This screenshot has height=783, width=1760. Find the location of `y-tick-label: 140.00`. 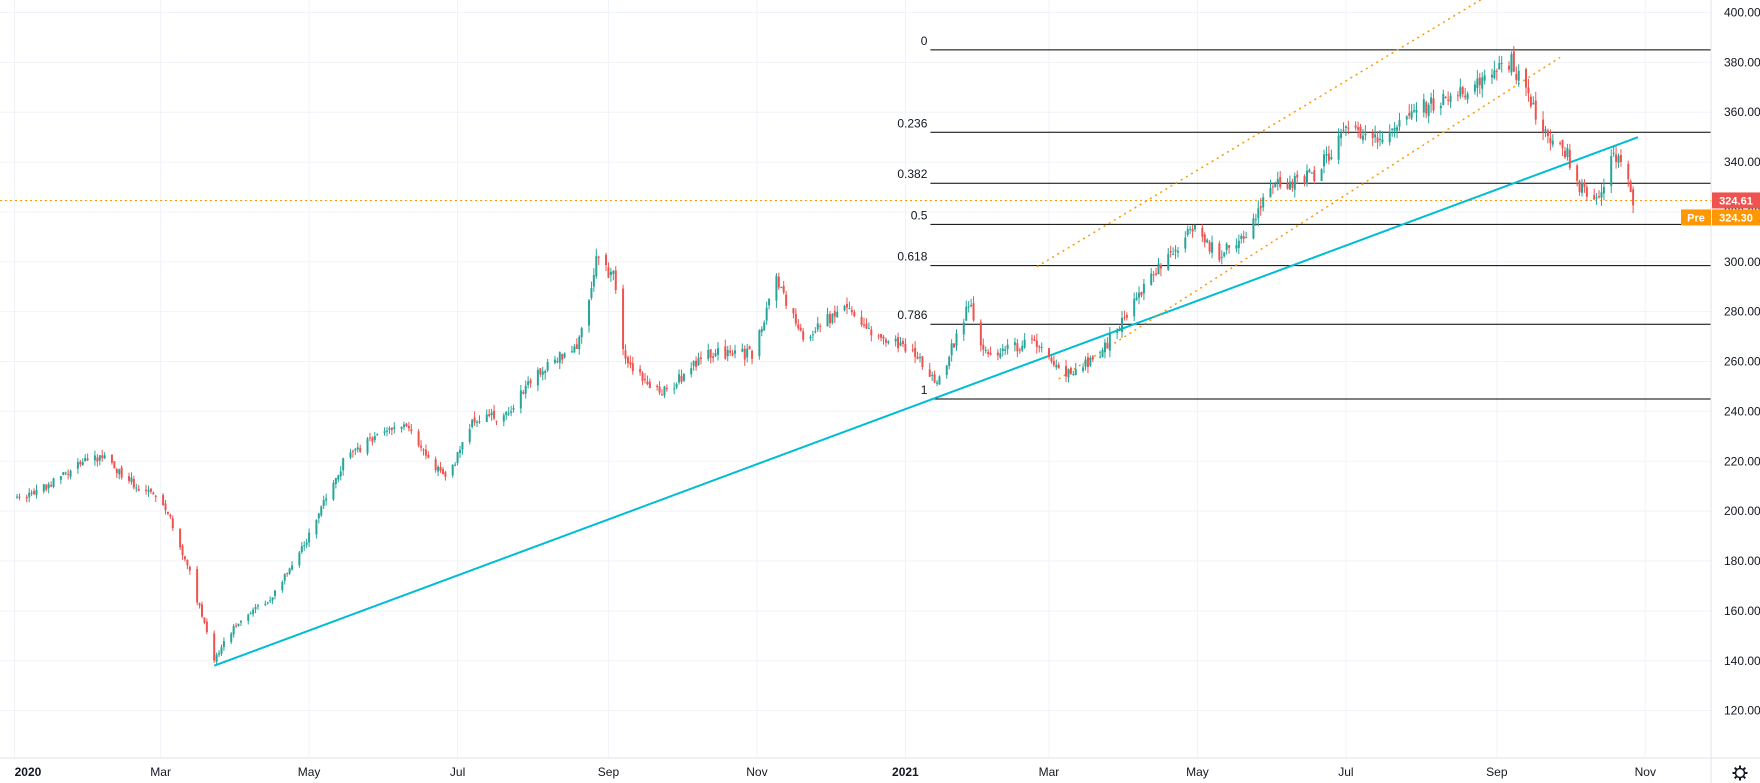

y-tick-label: 140.00 is located at coordinates (1742, 661).